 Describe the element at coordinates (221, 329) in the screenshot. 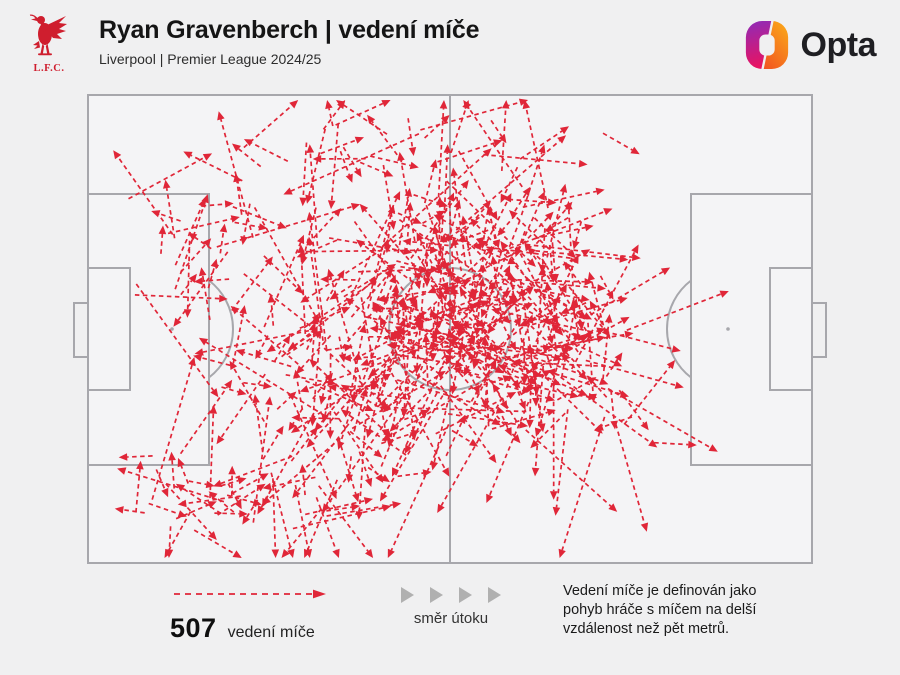

I see `penalty-arc-left` at that location.